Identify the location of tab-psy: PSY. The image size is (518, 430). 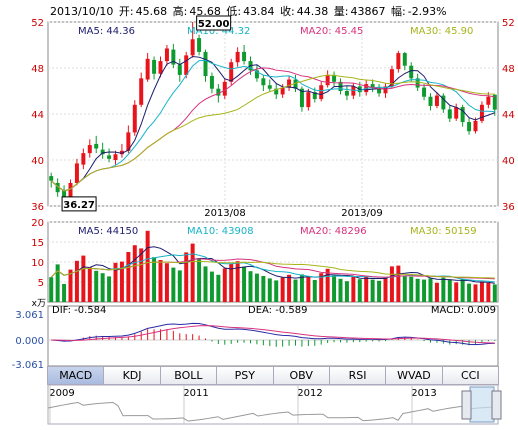
(245, 375).